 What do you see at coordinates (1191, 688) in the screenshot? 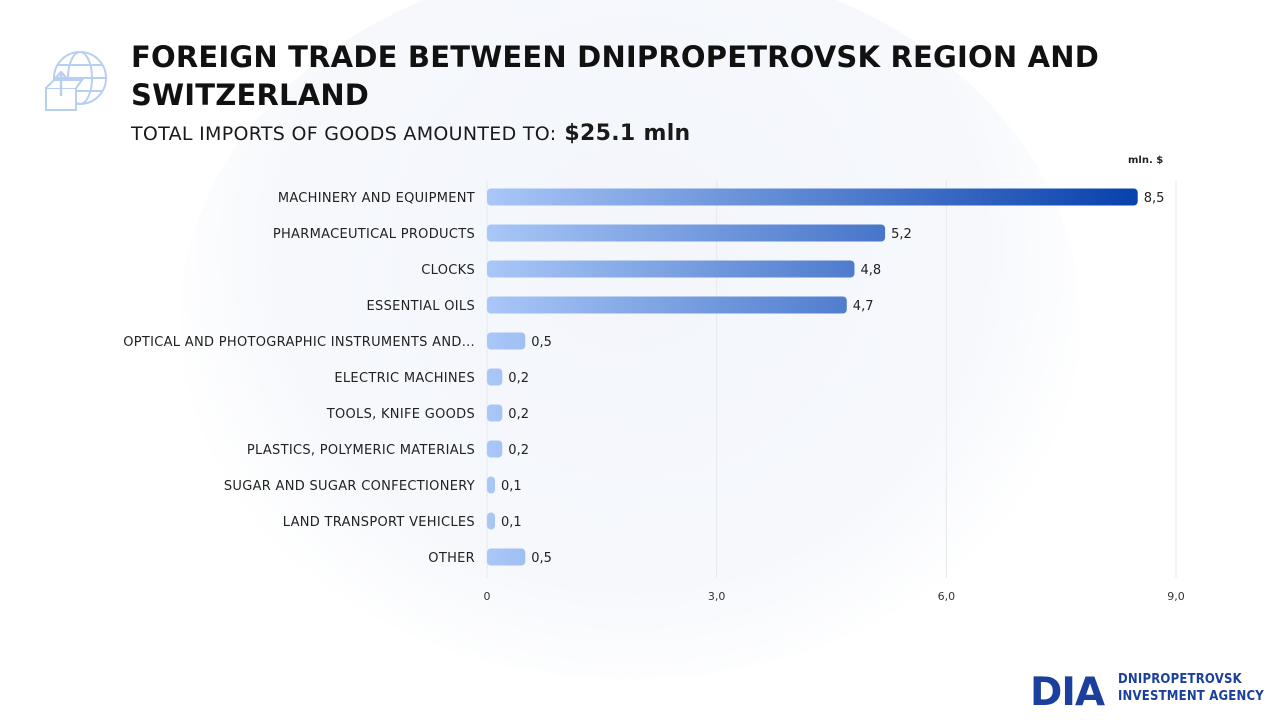
I see `logo-text: DNIPROPETROVSK INVESTMENT AGENCY` at bounding box center [1191, 688].